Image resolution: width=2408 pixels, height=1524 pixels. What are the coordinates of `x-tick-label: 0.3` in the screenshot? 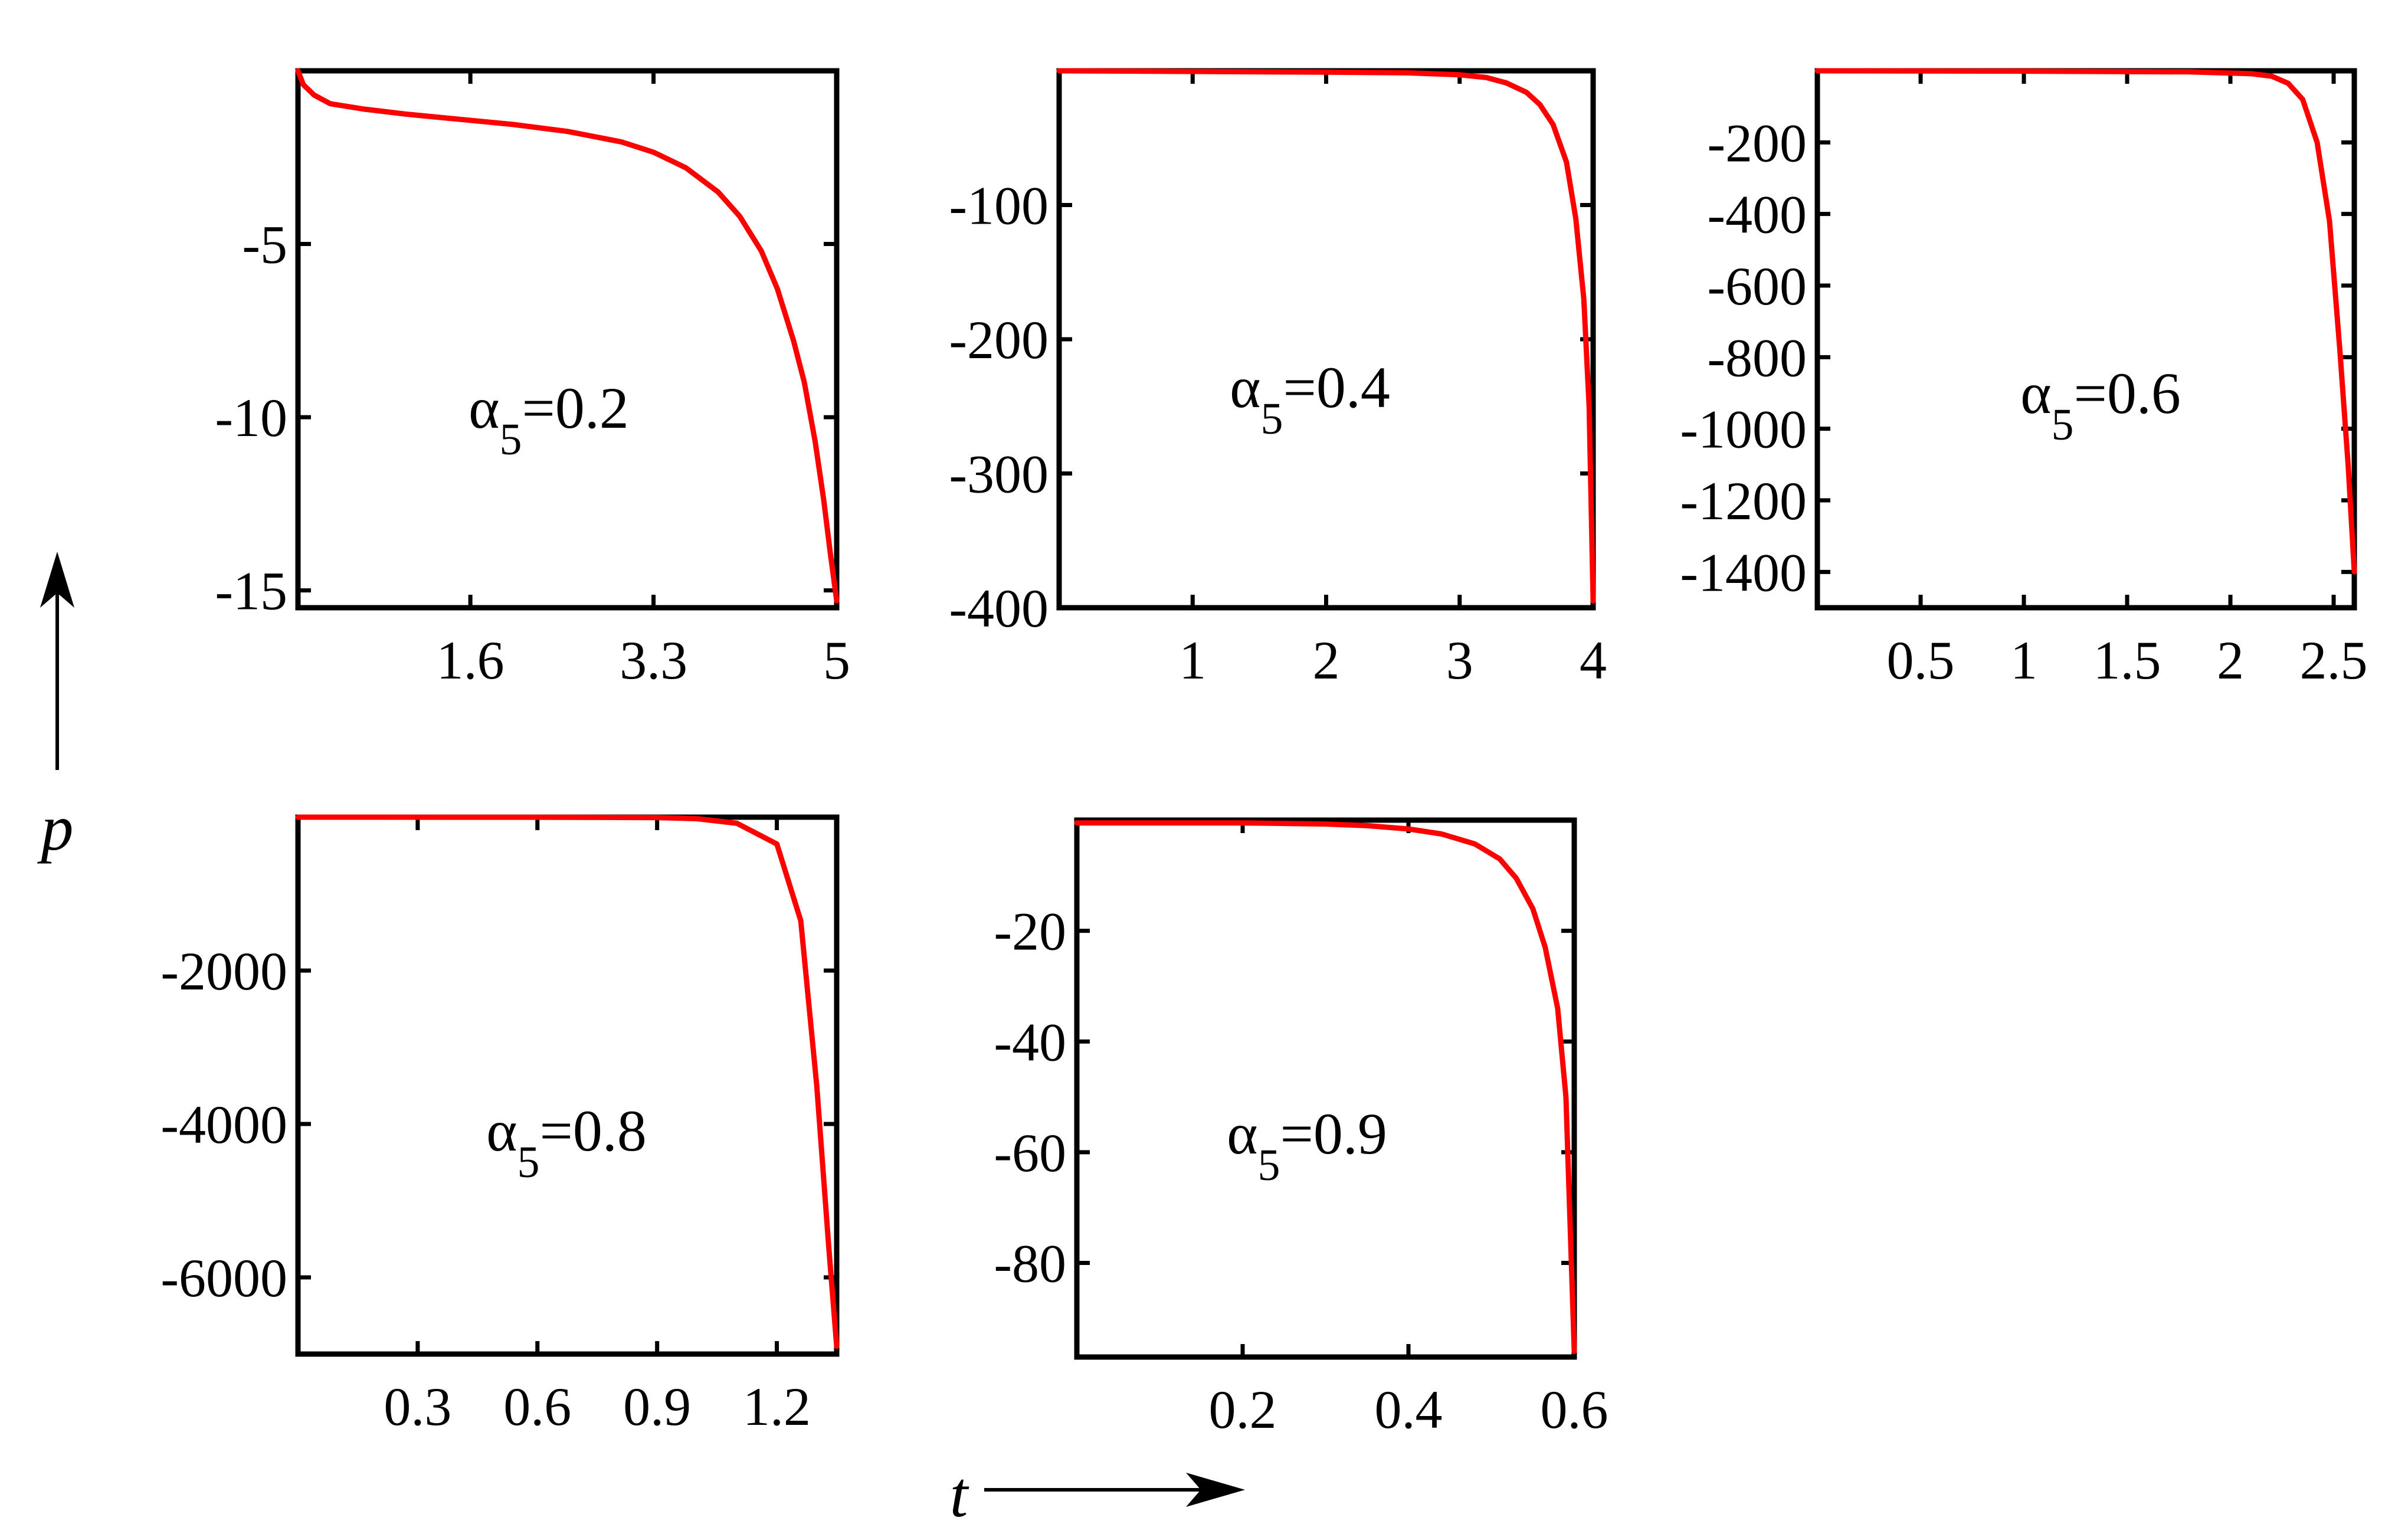 It's located at (417, 1407).